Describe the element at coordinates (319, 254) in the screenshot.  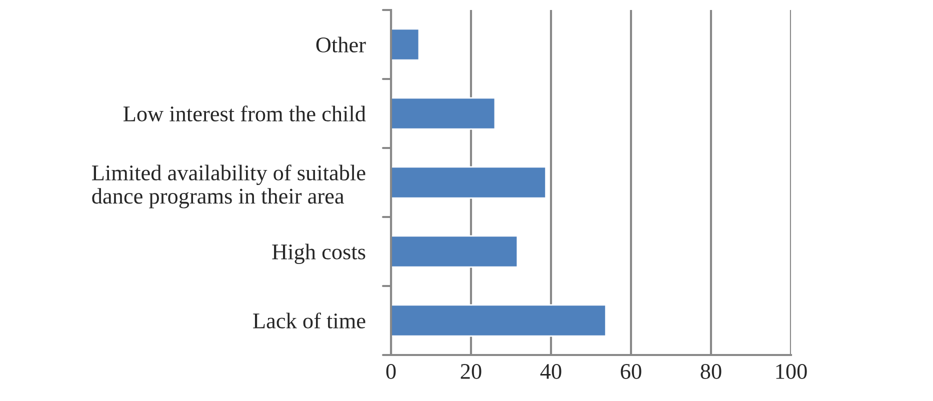
I see `y-tick-label: High costs` at that location.